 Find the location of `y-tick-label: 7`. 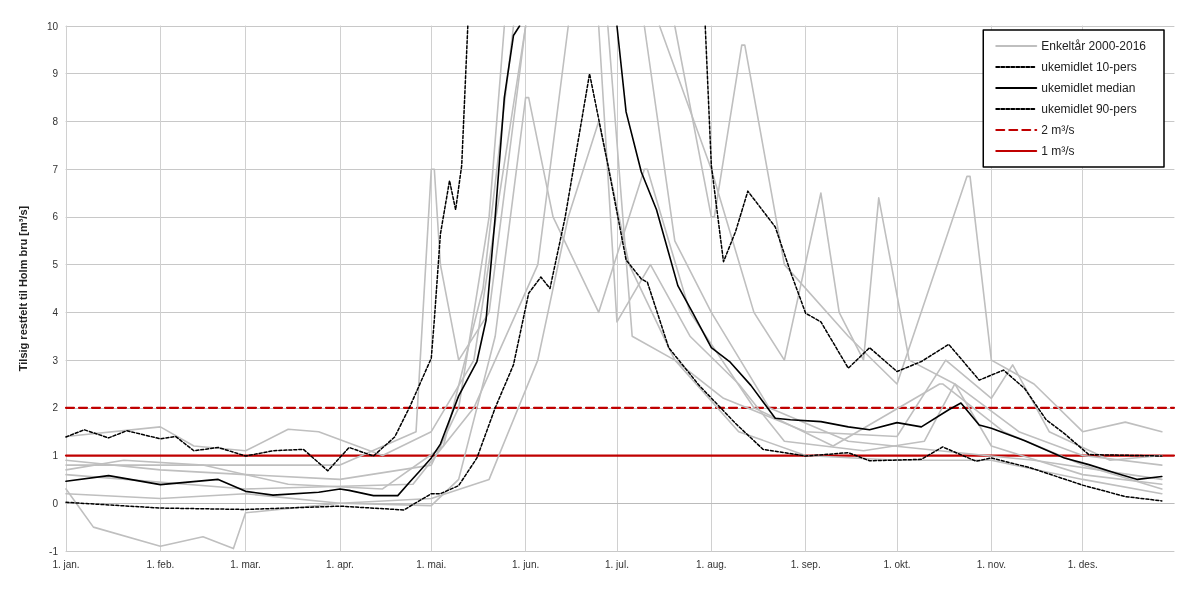

y-tick-label: 7 is located at coordinates (55, 169).